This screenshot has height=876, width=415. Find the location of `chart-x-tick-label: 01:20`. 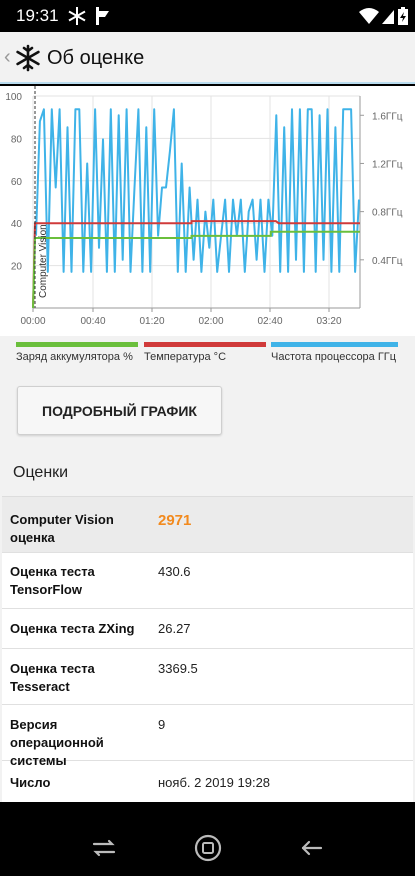

chart-x-tick-label: 01:20 is located at coordinates (151, 321).